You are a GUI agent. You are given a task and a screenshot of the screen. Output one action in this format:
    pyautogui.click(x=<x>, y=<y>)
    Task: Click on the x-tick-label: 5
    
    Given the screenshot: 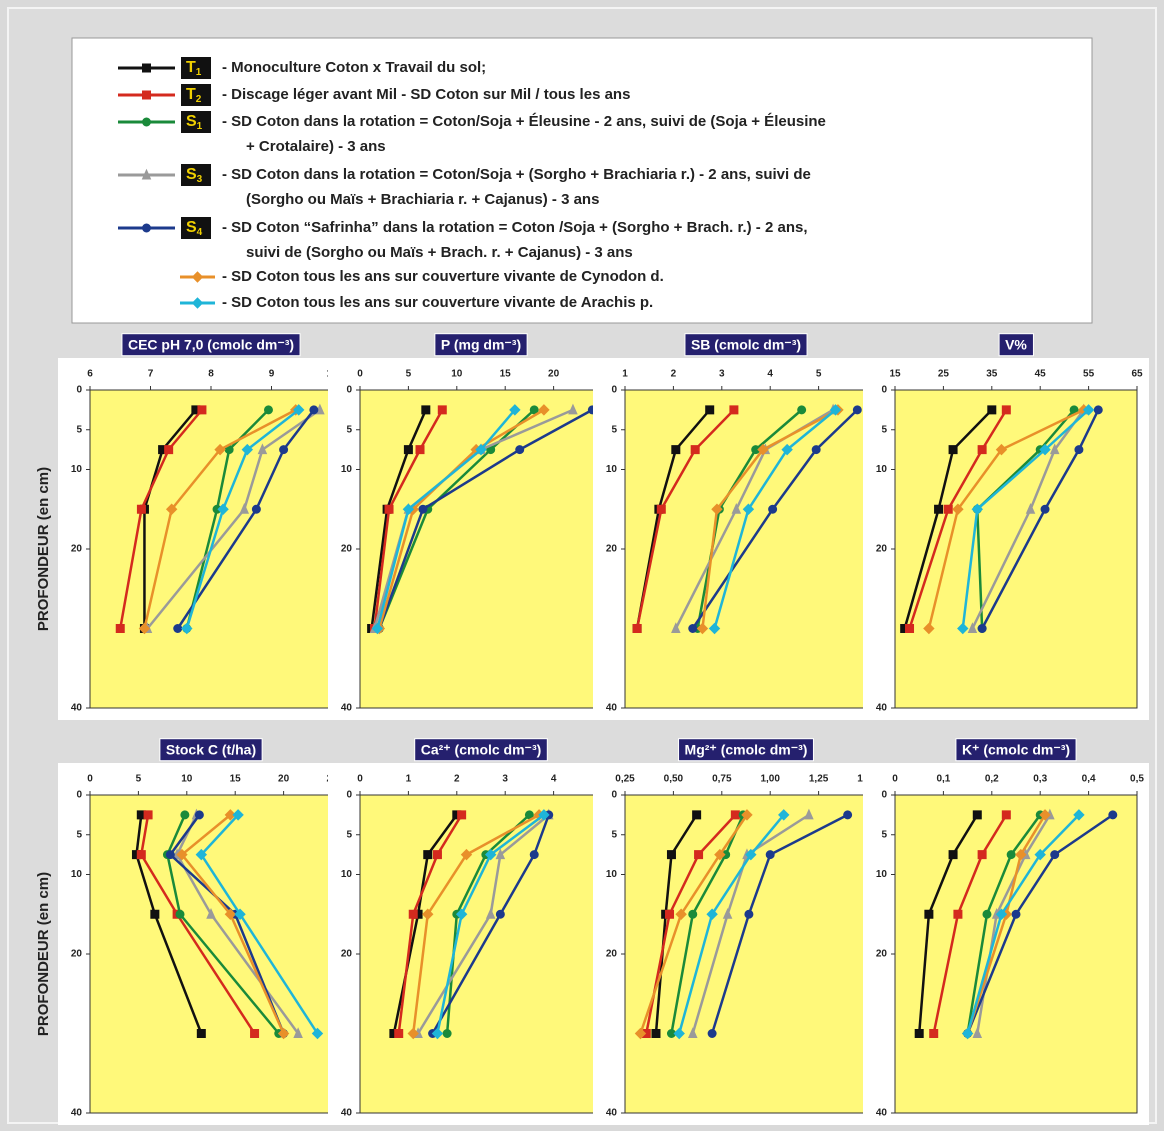 What is the action you would take?
    pyautogui.click(x=139, y=779)
    